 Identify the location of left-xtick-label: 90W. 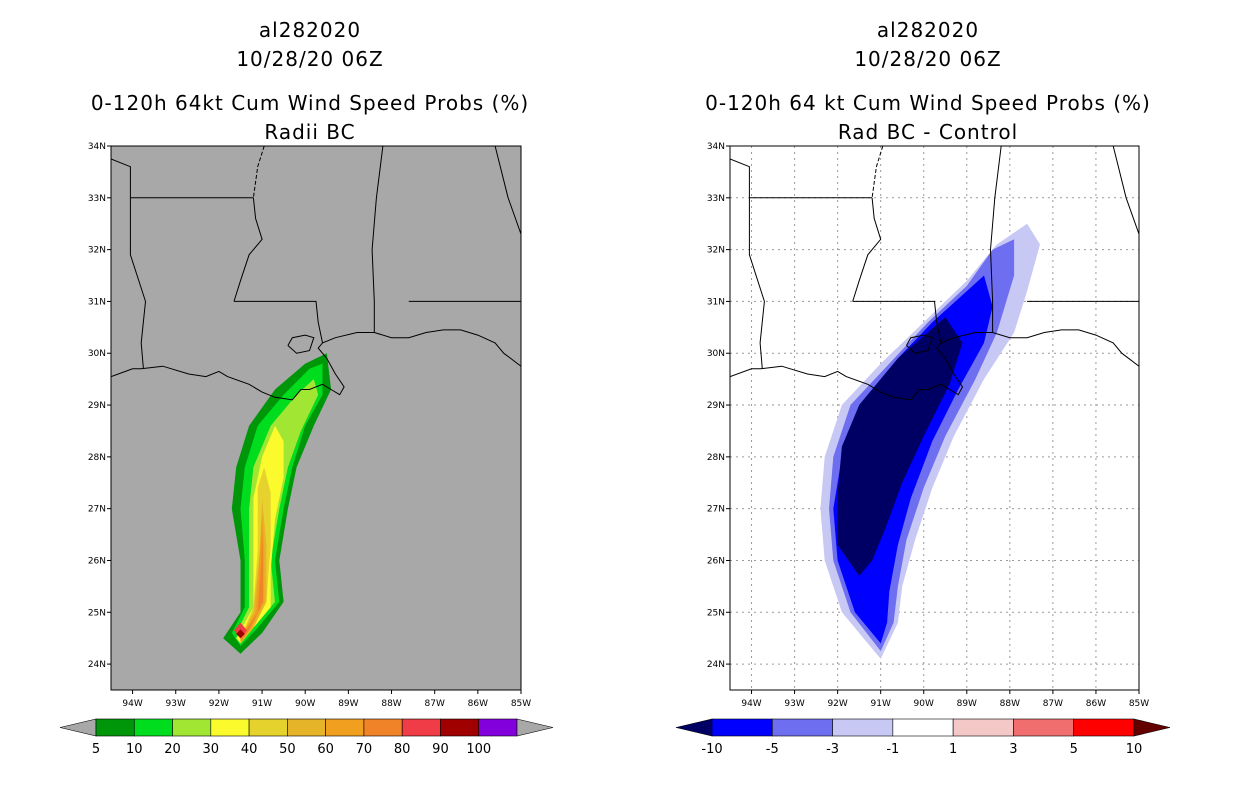
(305, 704).